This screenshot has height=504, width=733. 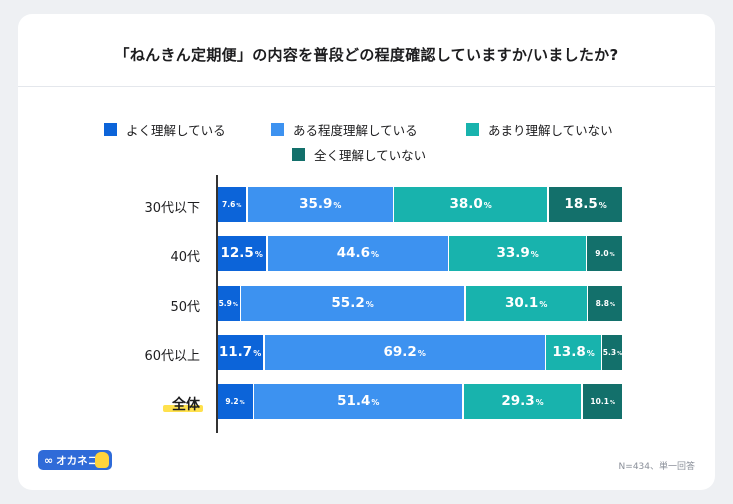 I want to click on bar-value-label: 33.9%, so click(x=517, y=252).